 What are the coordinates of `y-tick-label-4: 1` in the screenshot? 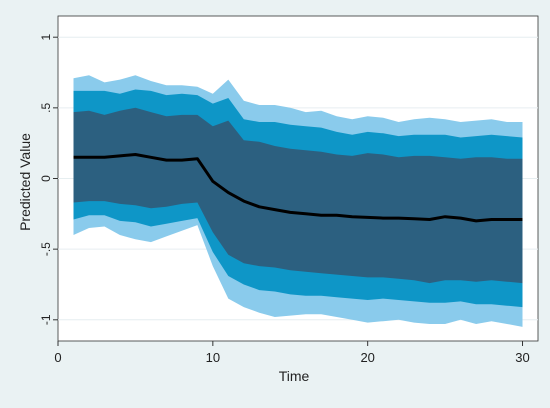 It's located at (46, 37).